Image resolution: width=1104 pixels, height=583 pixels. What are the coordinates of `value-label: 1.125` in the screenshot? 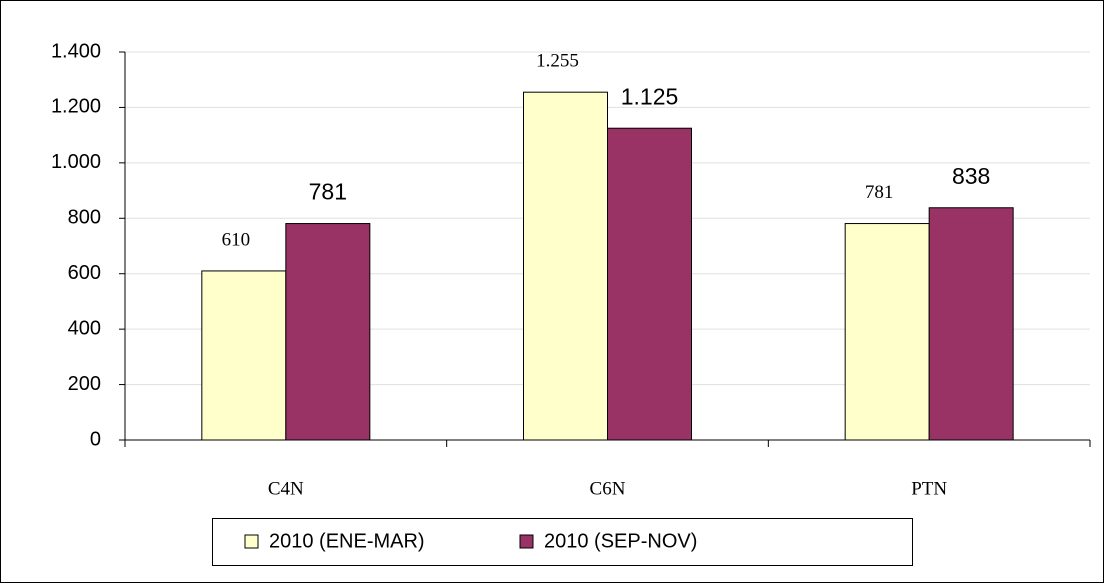 It's located at (650, 96).